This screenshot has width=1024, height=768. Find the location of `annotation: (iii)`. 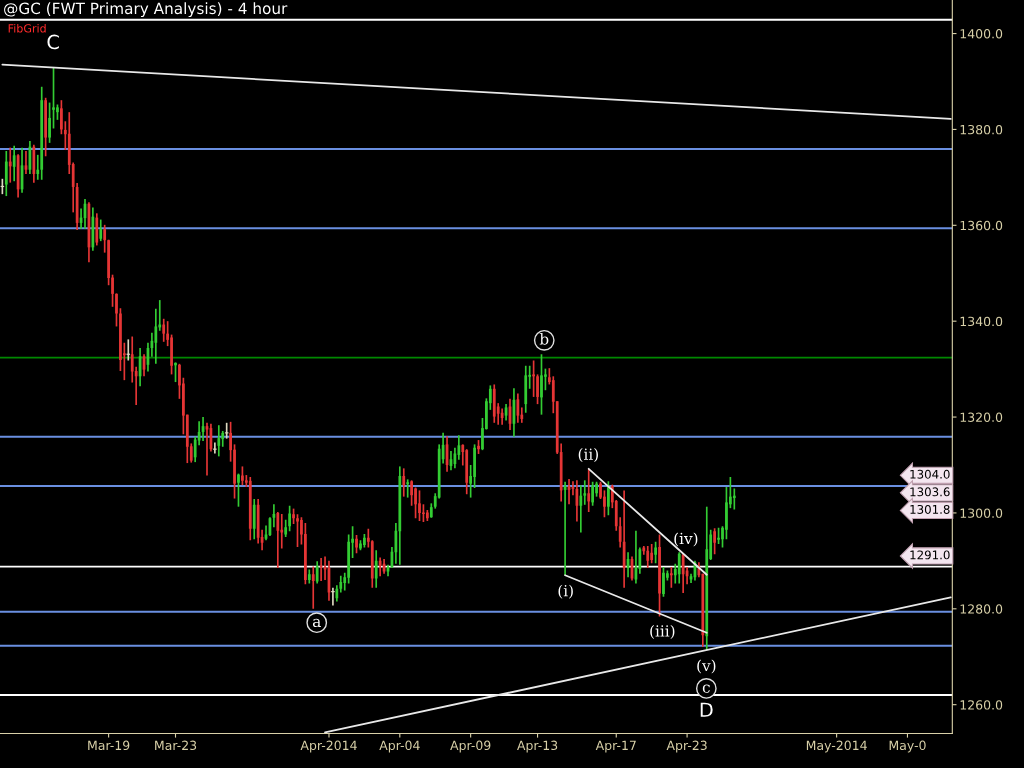

annotation: (iii) is located at coordinates (662, 631).